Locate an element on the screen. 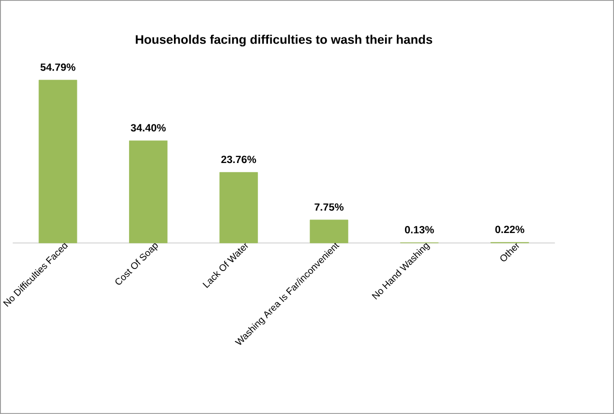  data-label: 23.76% is located at coordinates (238, 160).